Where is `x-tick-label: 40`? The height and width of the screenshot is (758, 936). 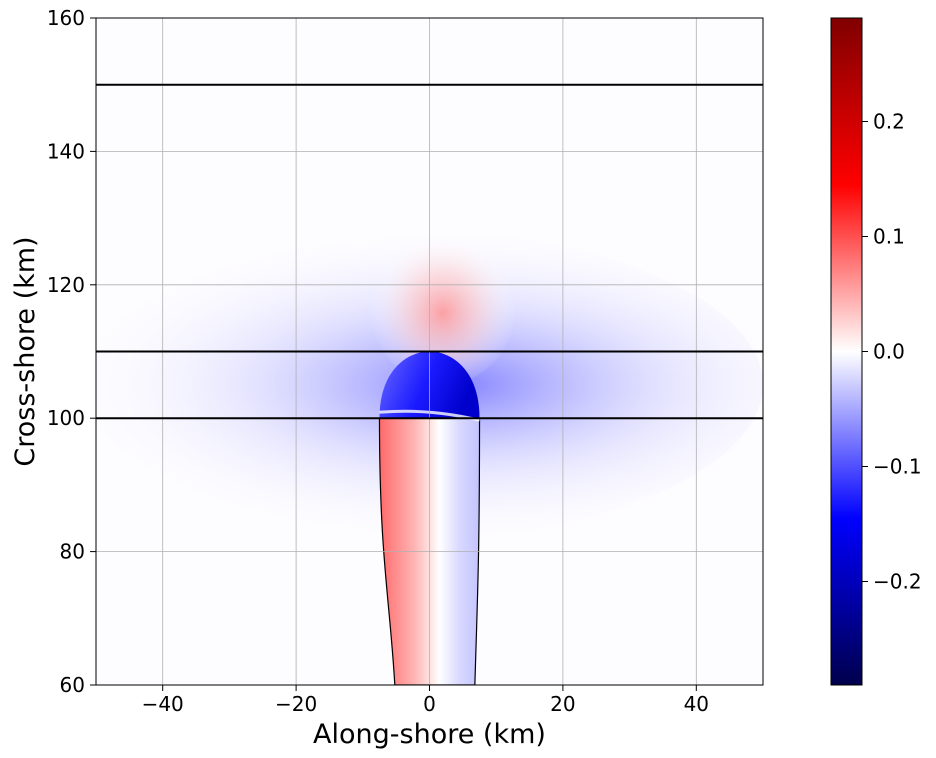 x-tick-label: 40 is located at coordinates (696, 704).